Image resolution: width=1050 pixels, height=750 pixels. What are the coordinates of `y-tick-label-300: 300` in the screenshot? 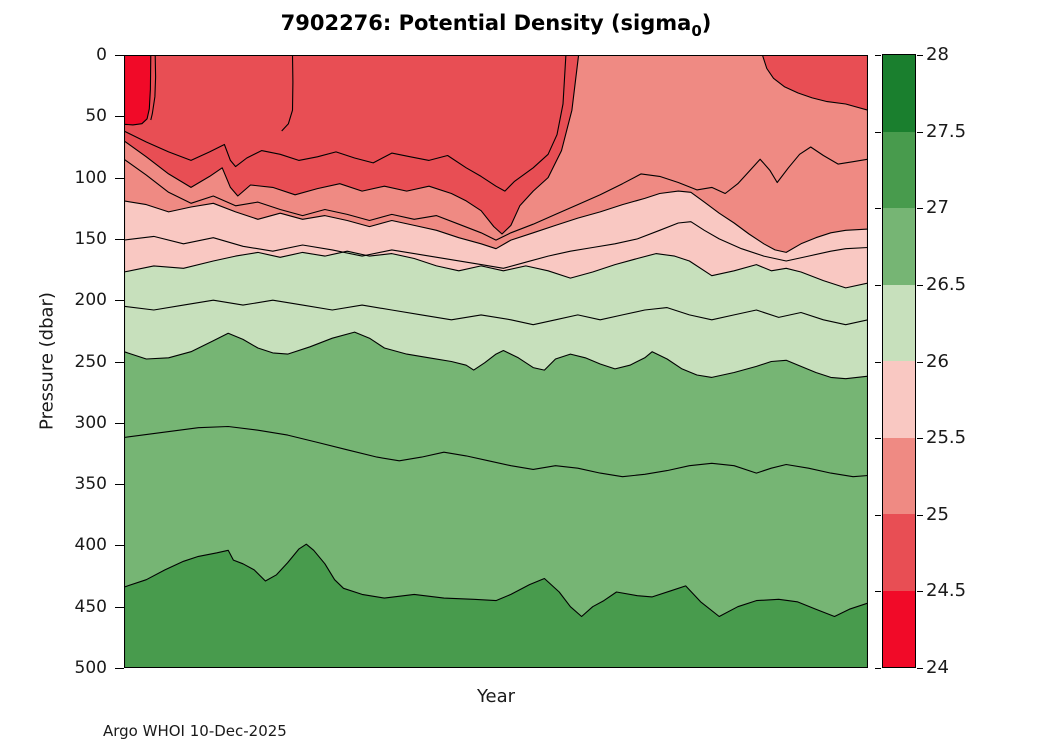 It's located at (90, 422).